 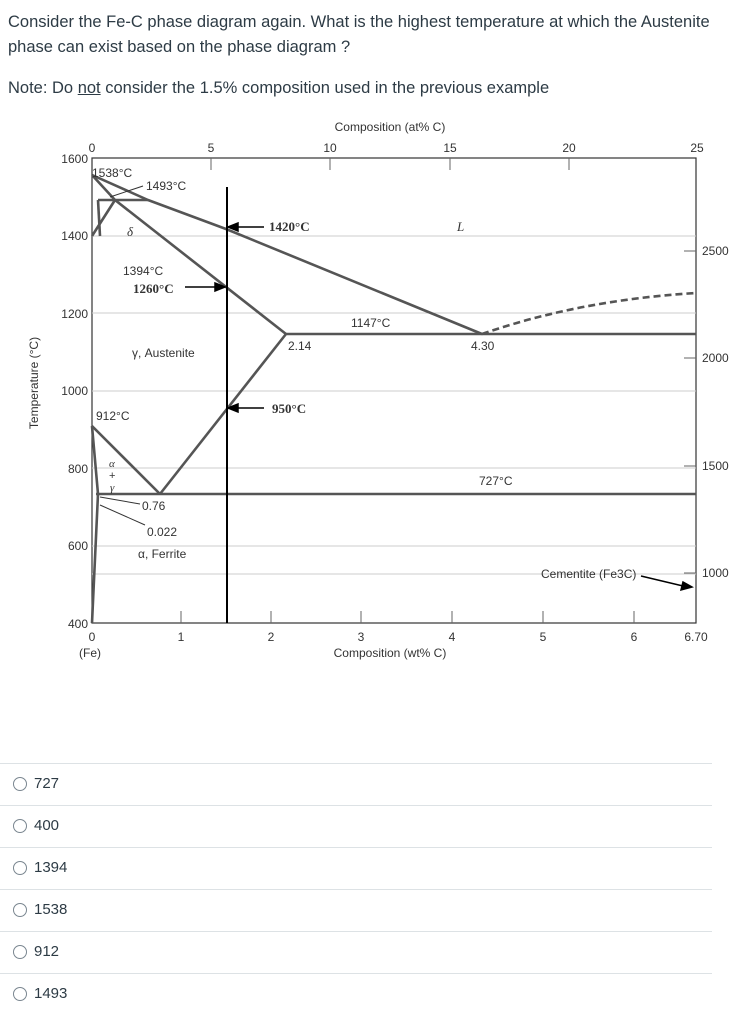 I want to click on bottom-tick-marks, so click(x=407, y=617).